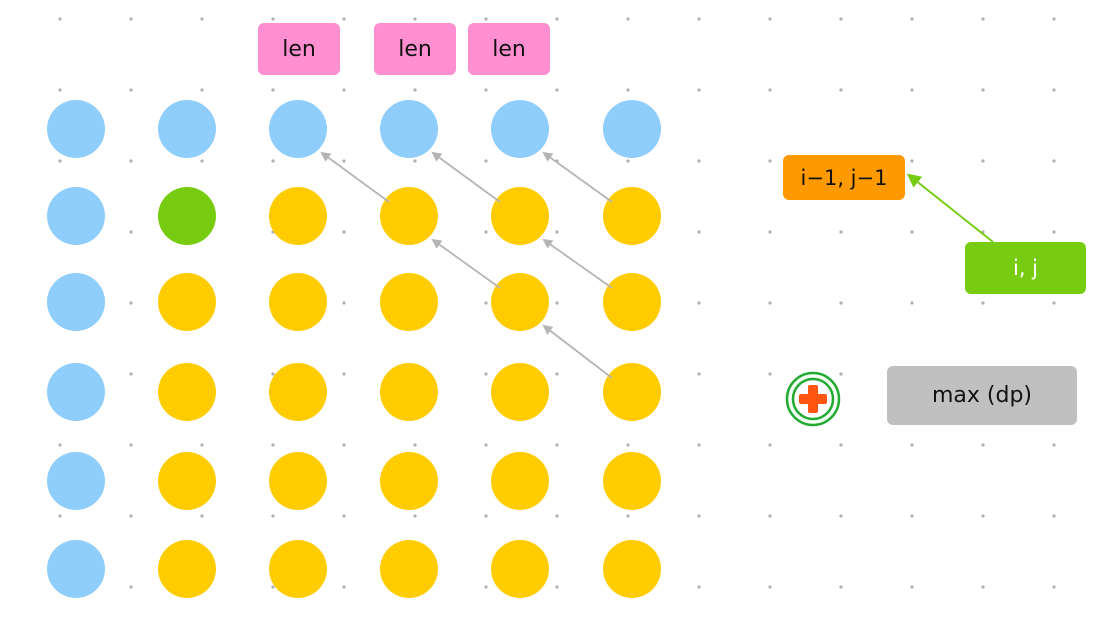 This screenshot has width=1108, height=634. I want to click on plus-button, so click(813, 399).